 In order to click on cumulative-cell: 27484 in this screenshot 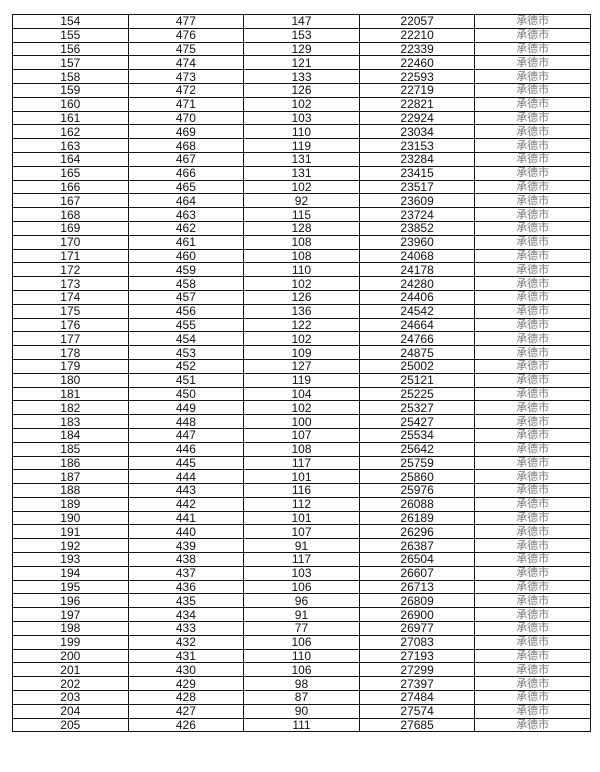, I will do `click(417, 697)`.